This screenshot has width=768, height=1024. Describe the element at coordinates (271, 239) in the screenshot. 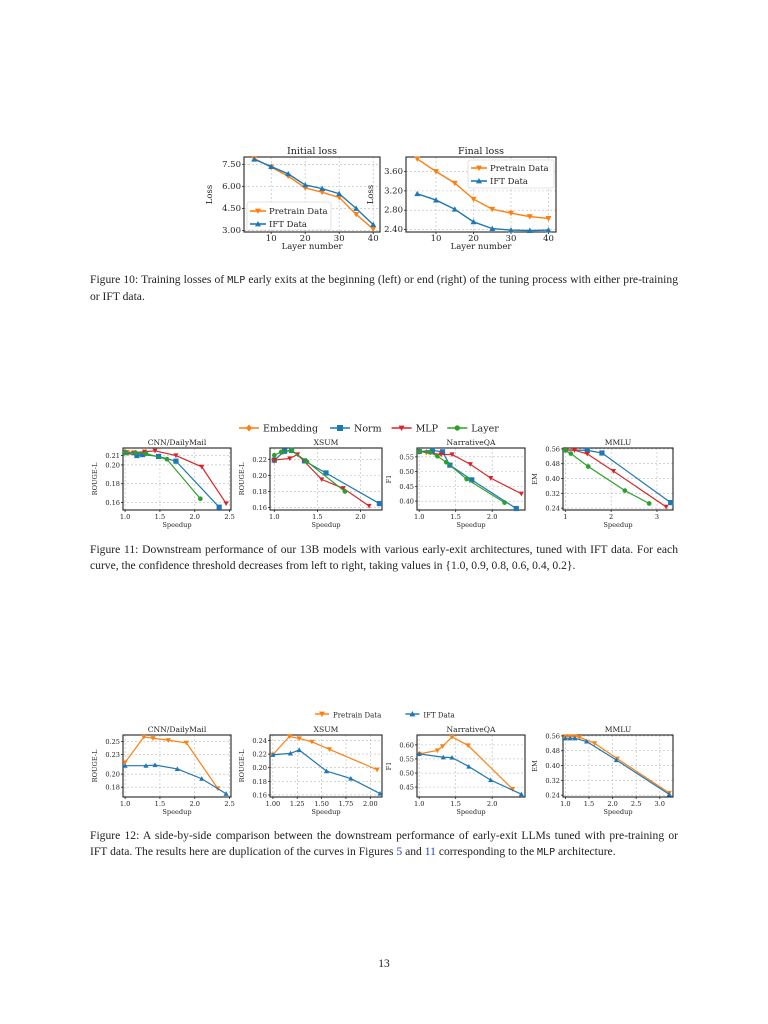

I see `svg-text: 10` at that location.